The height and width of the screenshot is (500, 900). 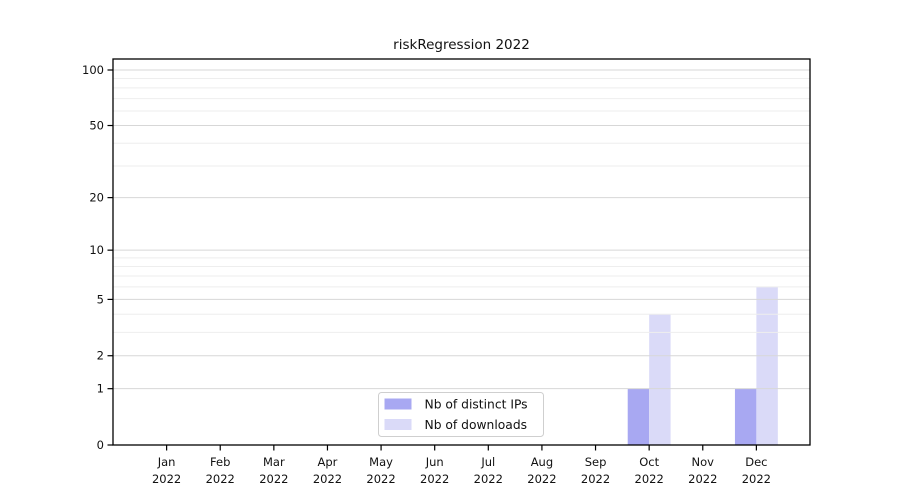 I want to click on y-tick-label: 1, so click(x=100, y=389).